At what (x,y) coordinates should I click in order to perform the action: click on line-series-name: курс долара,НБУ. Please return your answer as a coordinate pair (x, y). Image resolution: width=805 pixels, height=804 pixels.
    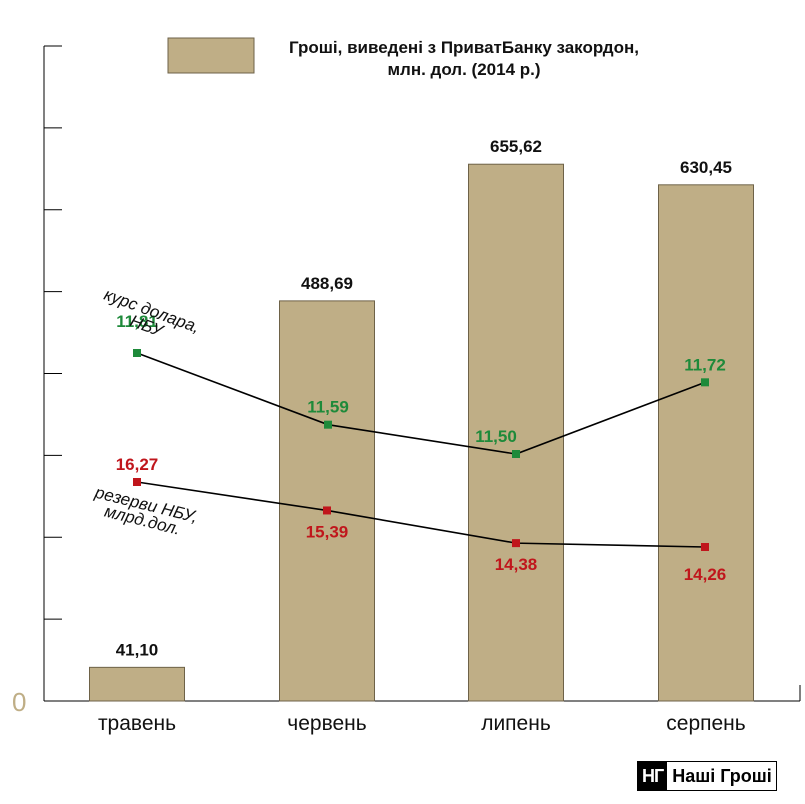
    Looking at the image, I should click on (149, 318).